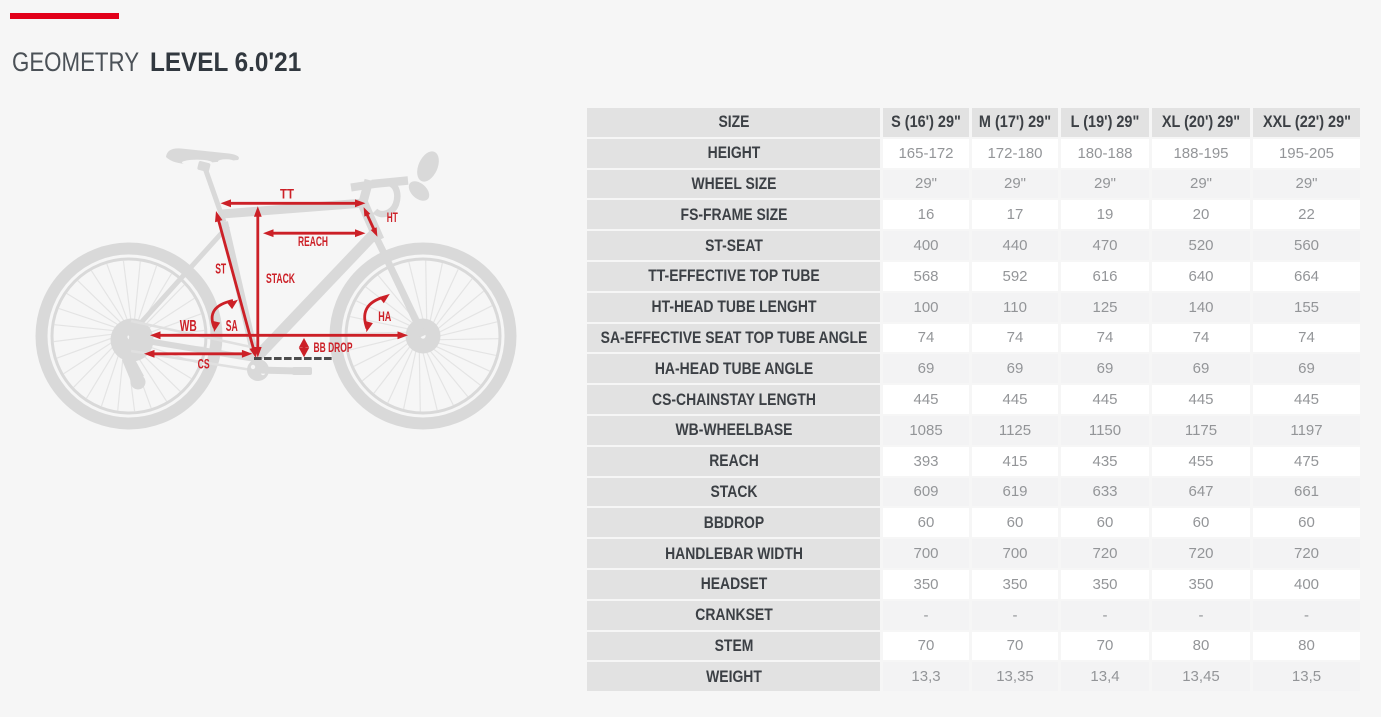 The height and width of the screenshot is (717, 1381). What do you see at coordinates (188, 326) in the screenshot?
I see `svg-text: WB` at bounding box center [188, 326].